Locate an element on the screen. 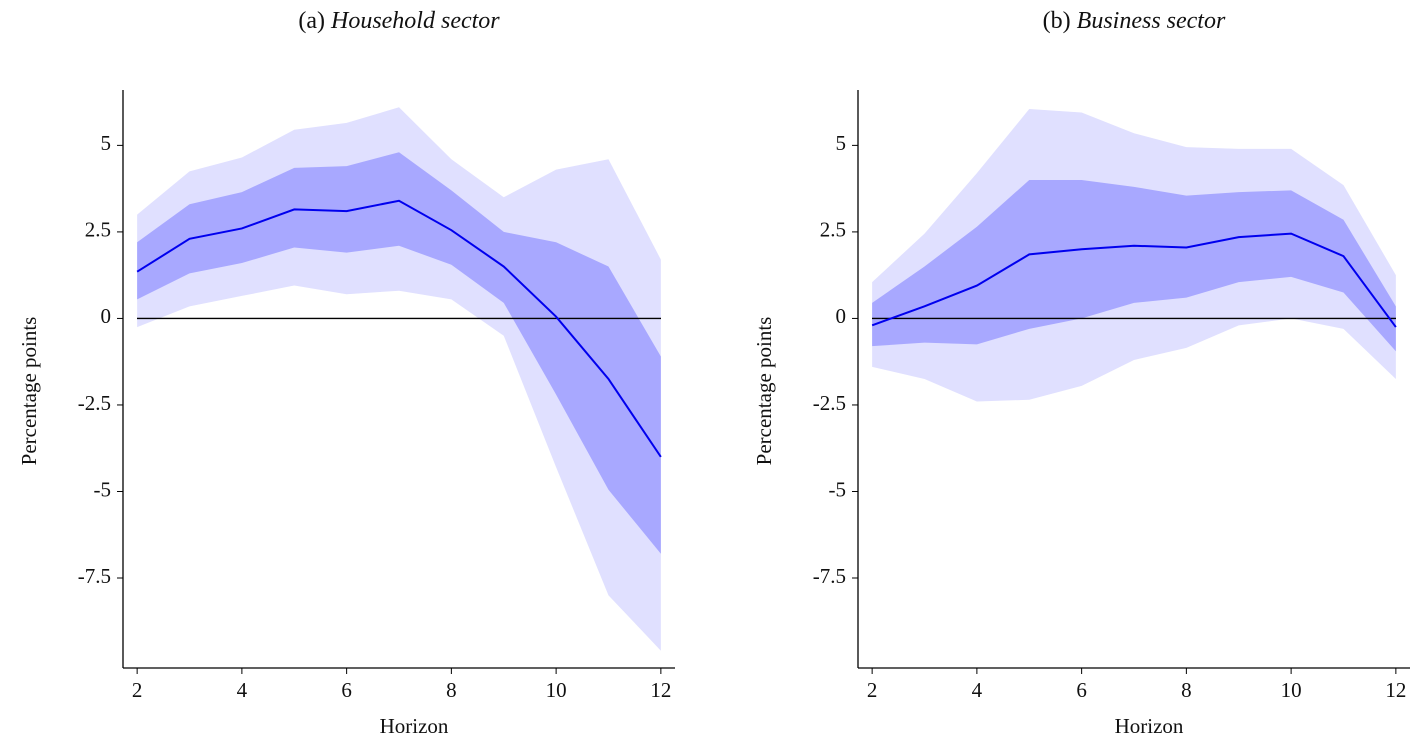 The width and height of the screenshot is (1417, 744). title-text: Household sector is located at coordinates (415, 21).